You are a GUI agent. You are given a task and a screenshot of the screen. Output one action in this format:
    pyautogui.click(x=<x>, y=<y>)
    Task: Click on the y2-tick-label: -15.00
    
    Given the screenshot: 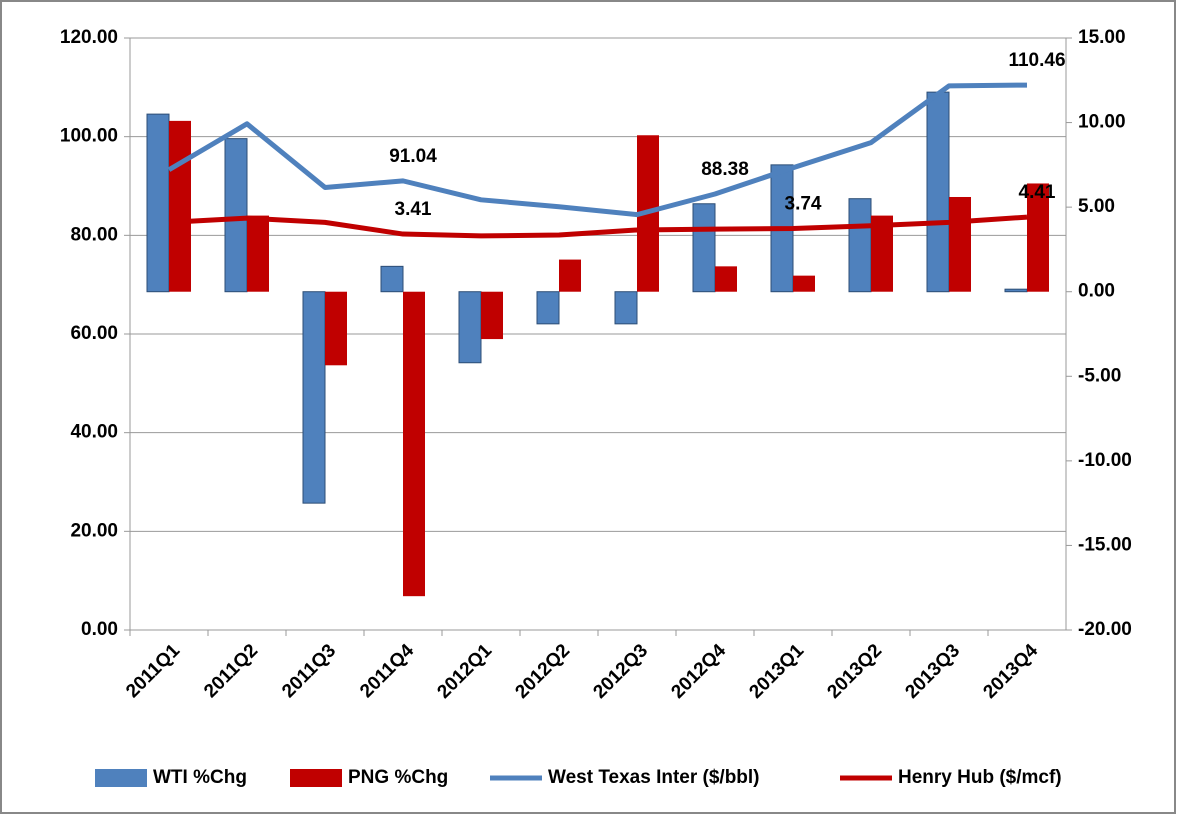 What is the action you would take?
    pyautogui.click(x=1105, y=544)
    